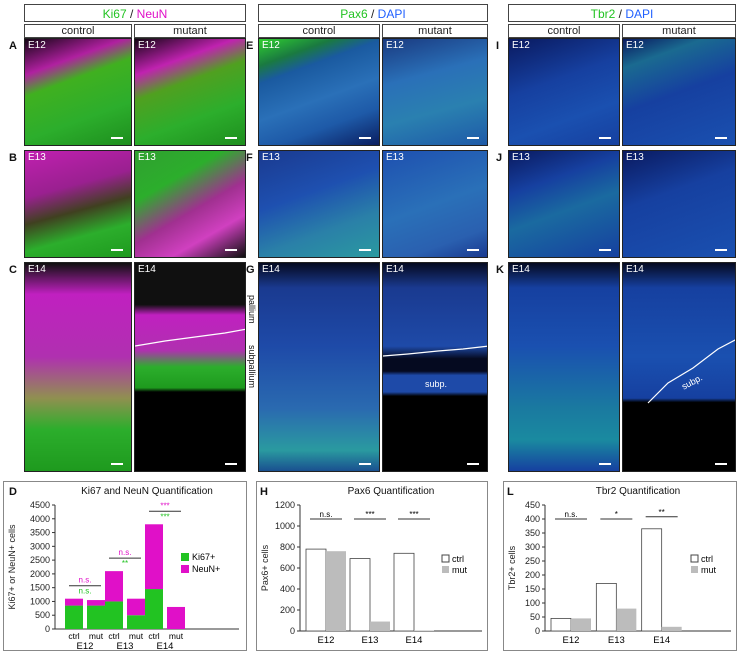 The image size is (740, 654). Describe the element at coordinates (435, 204) in the screenshot. I see `micrograph-pax6-mutant-e13: E13` at that location.